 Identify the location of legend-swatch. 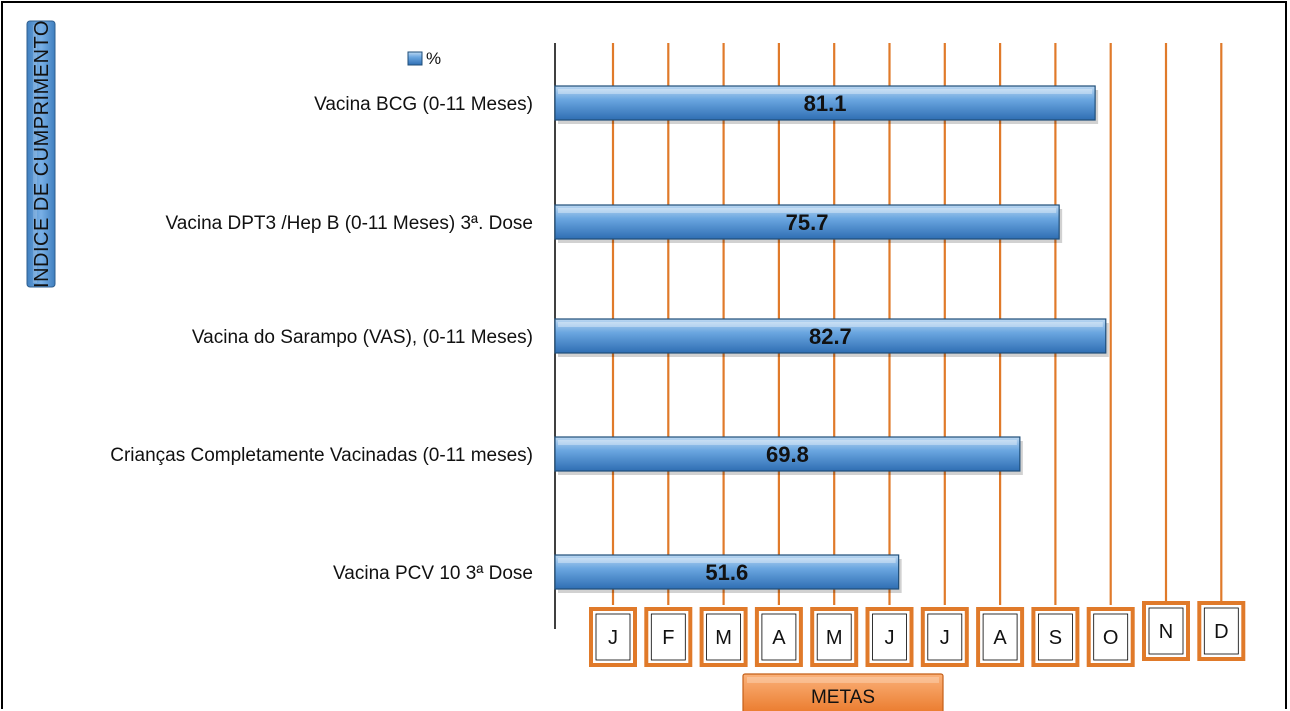
(415, 58).